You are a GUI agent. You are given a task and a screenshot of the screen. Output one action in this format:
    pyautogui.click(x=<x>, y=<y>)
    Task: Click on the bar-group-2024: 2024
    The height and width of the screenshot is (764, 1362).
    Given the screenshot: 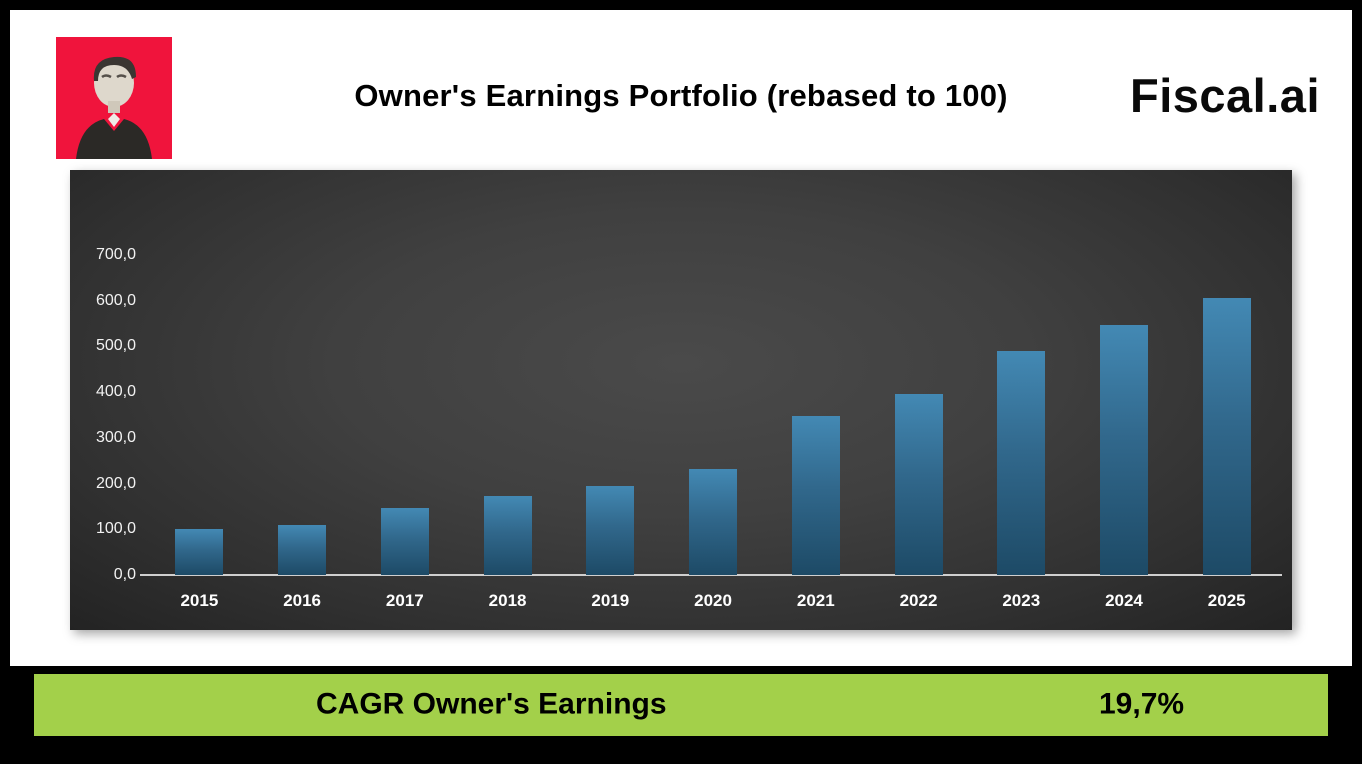 What is the action you would take?
    pyautogui.click(x=1124, y=432)
    